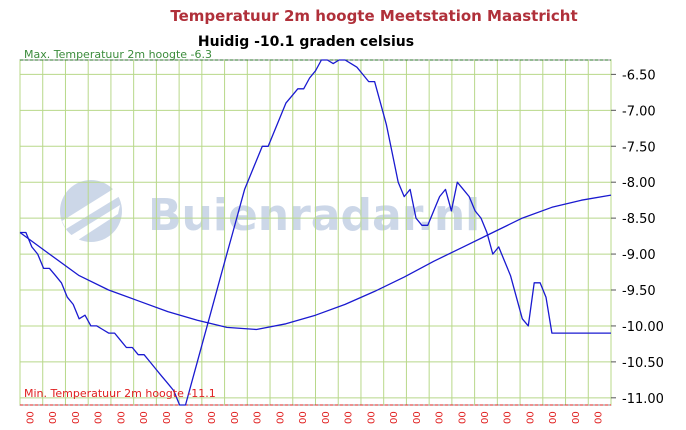  What do you see at coordinates (643, 363) in the screenshot?
I see `y-tick-label: -10.50` at bounding box center [643, 363].